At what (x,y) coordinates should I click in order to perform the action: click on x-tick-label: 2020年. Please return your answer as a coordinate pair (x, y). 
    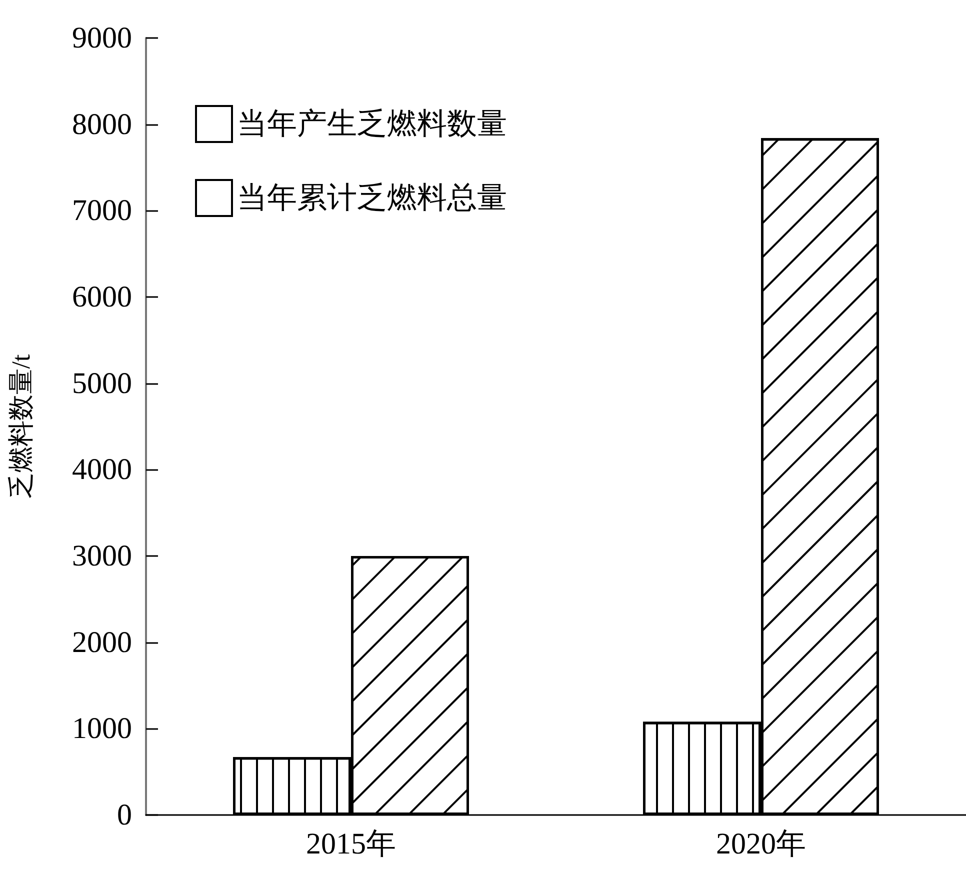
    Looking at the image, I should click on (761, 844).